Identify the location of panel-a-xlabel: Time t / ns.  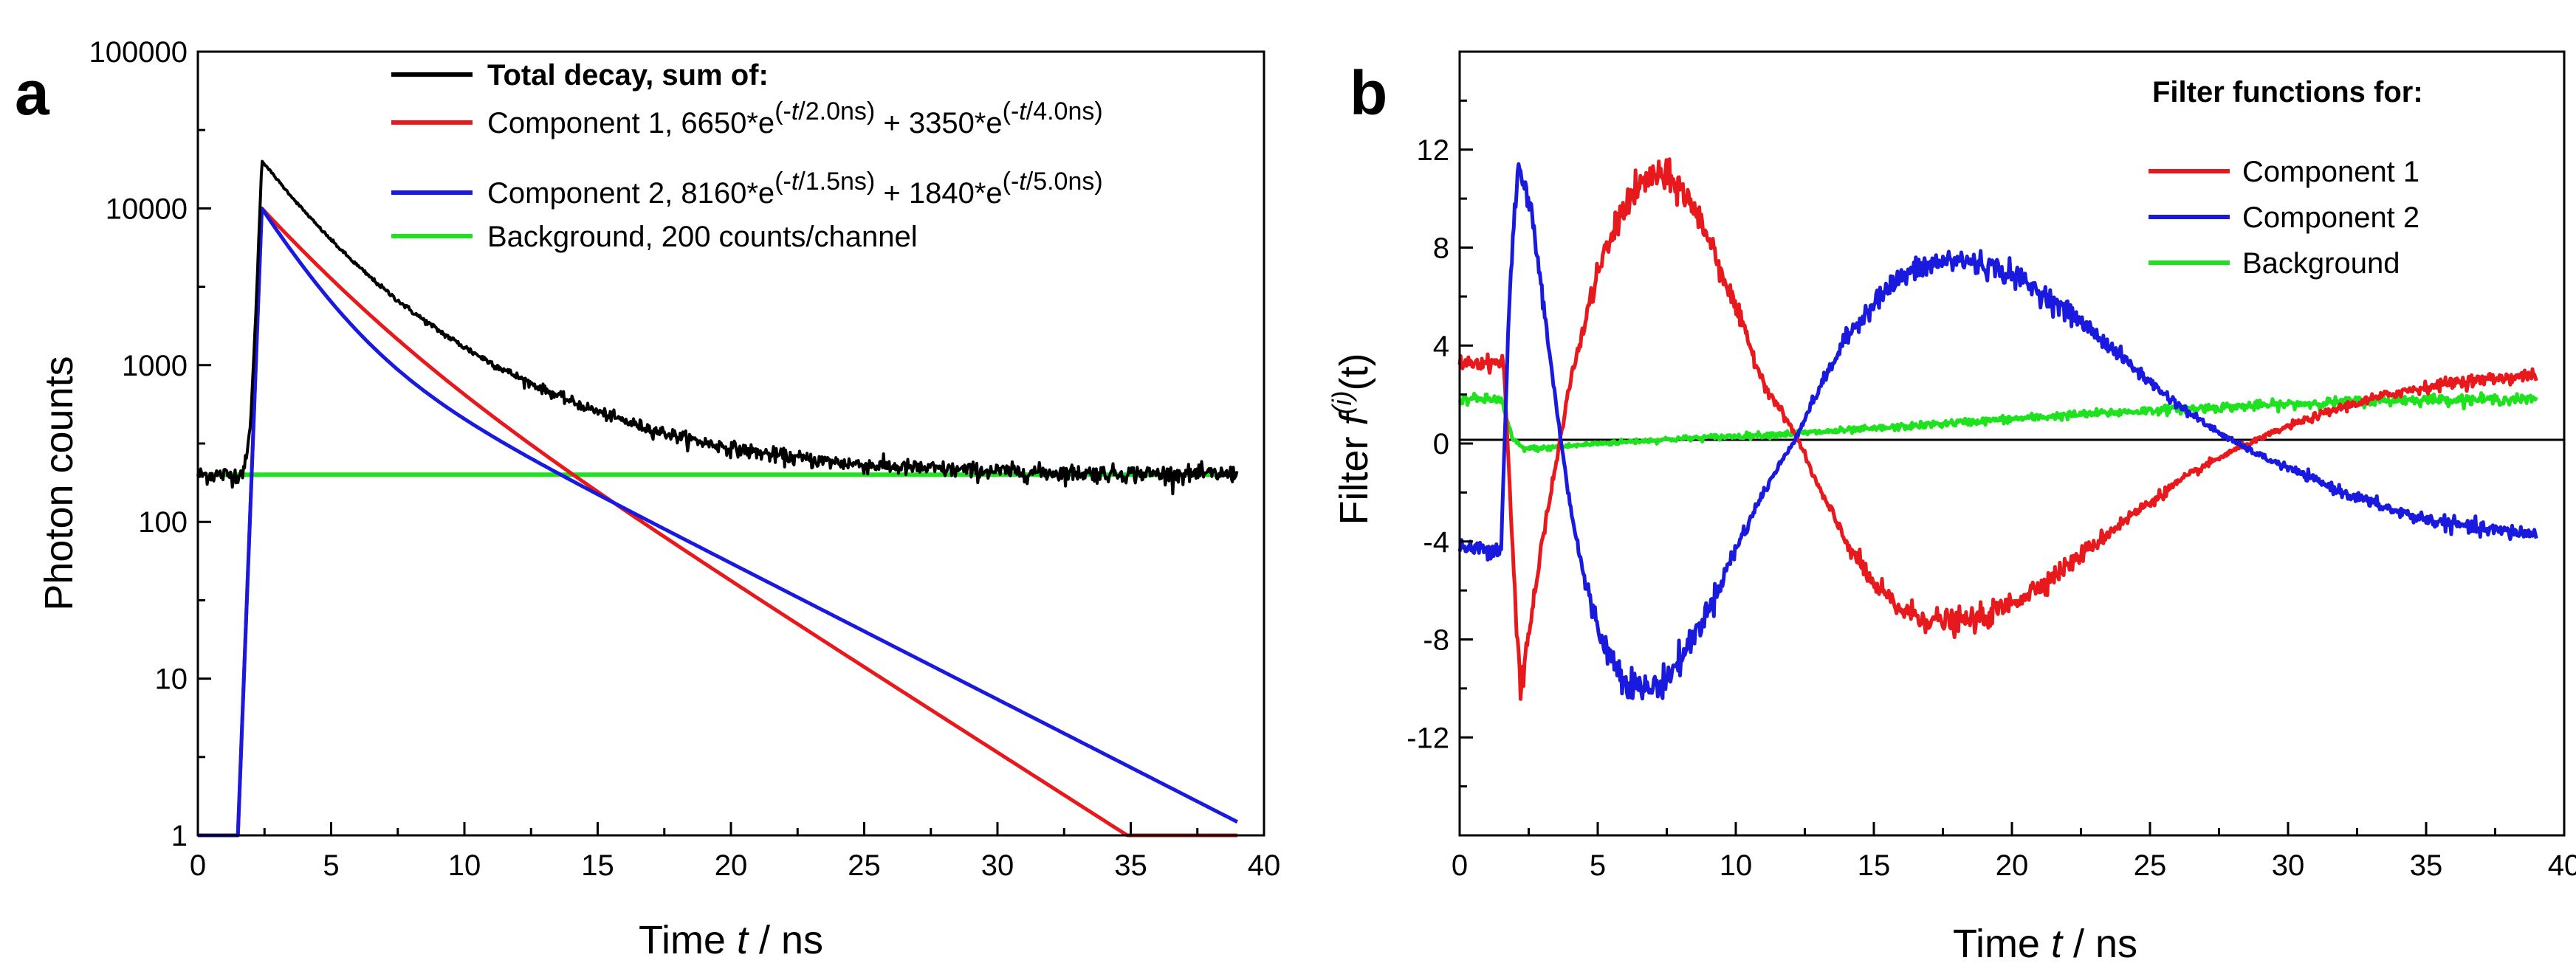
(731, 940).